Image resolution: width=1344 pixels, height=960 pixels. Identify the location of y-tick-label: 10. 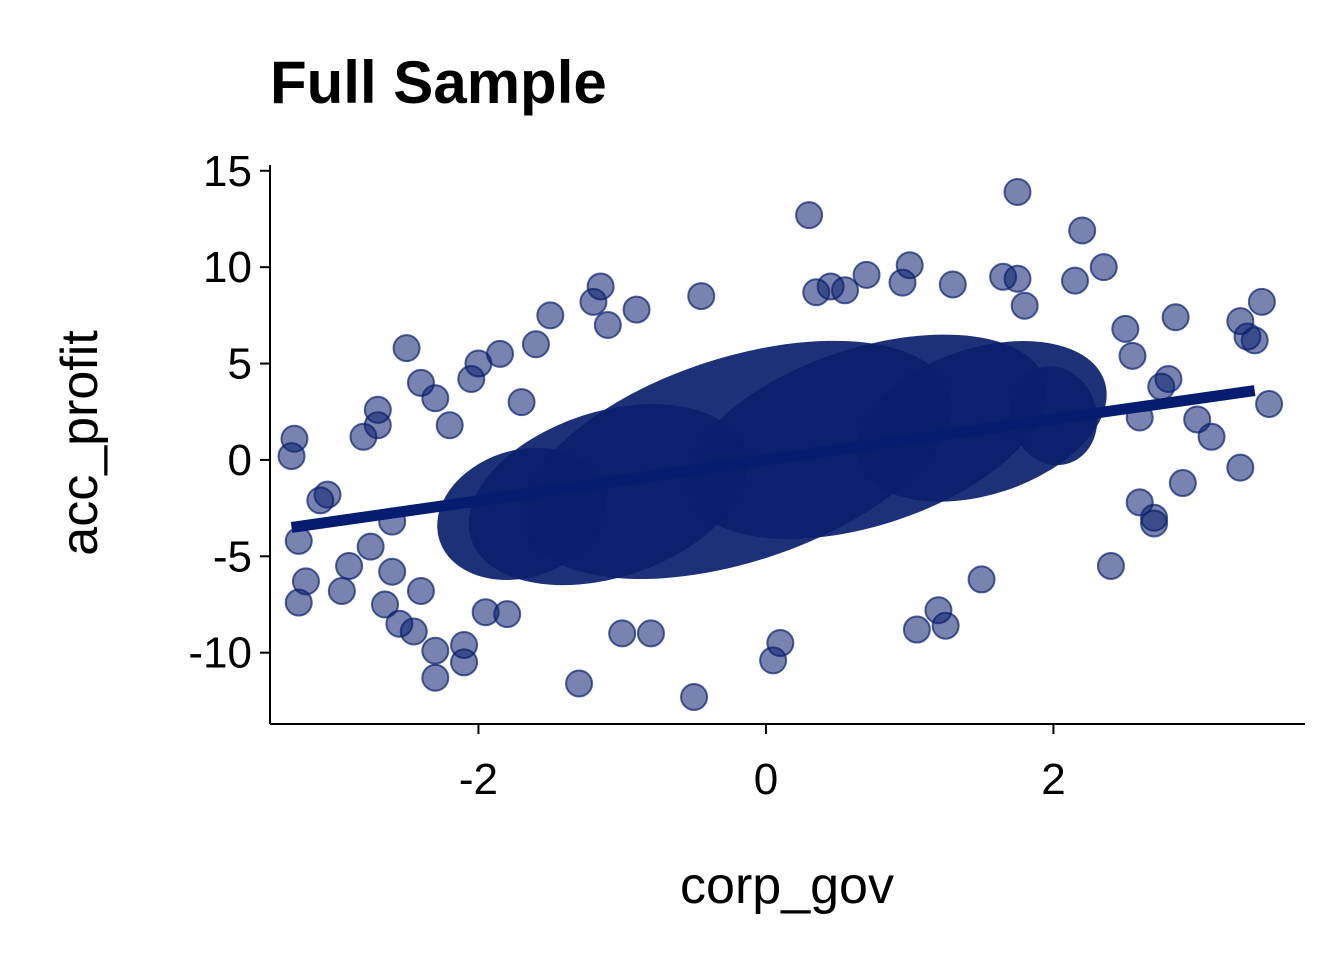
(227, 267).